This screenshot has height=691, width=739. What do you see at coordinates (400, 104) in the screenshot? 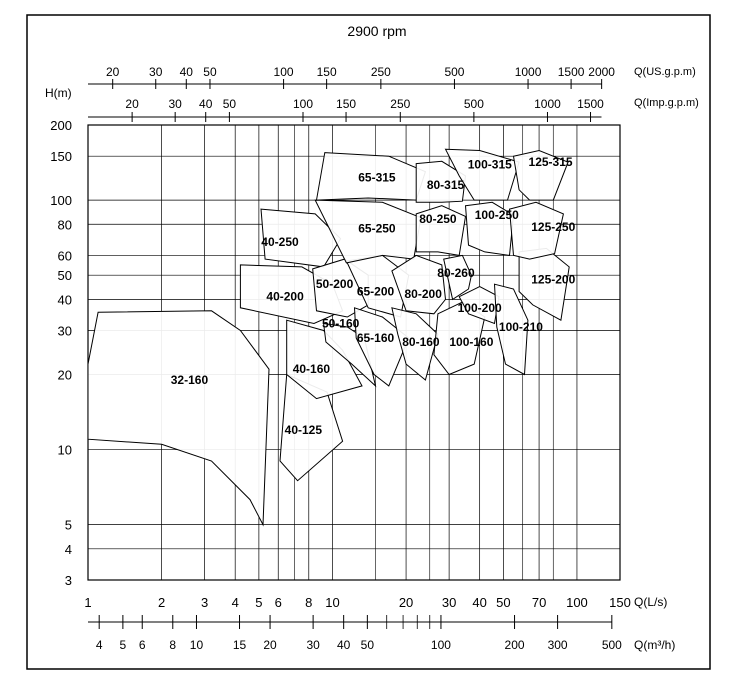
I see `x-tick-label-impgpm: 250` at bounding box center [400, 104].